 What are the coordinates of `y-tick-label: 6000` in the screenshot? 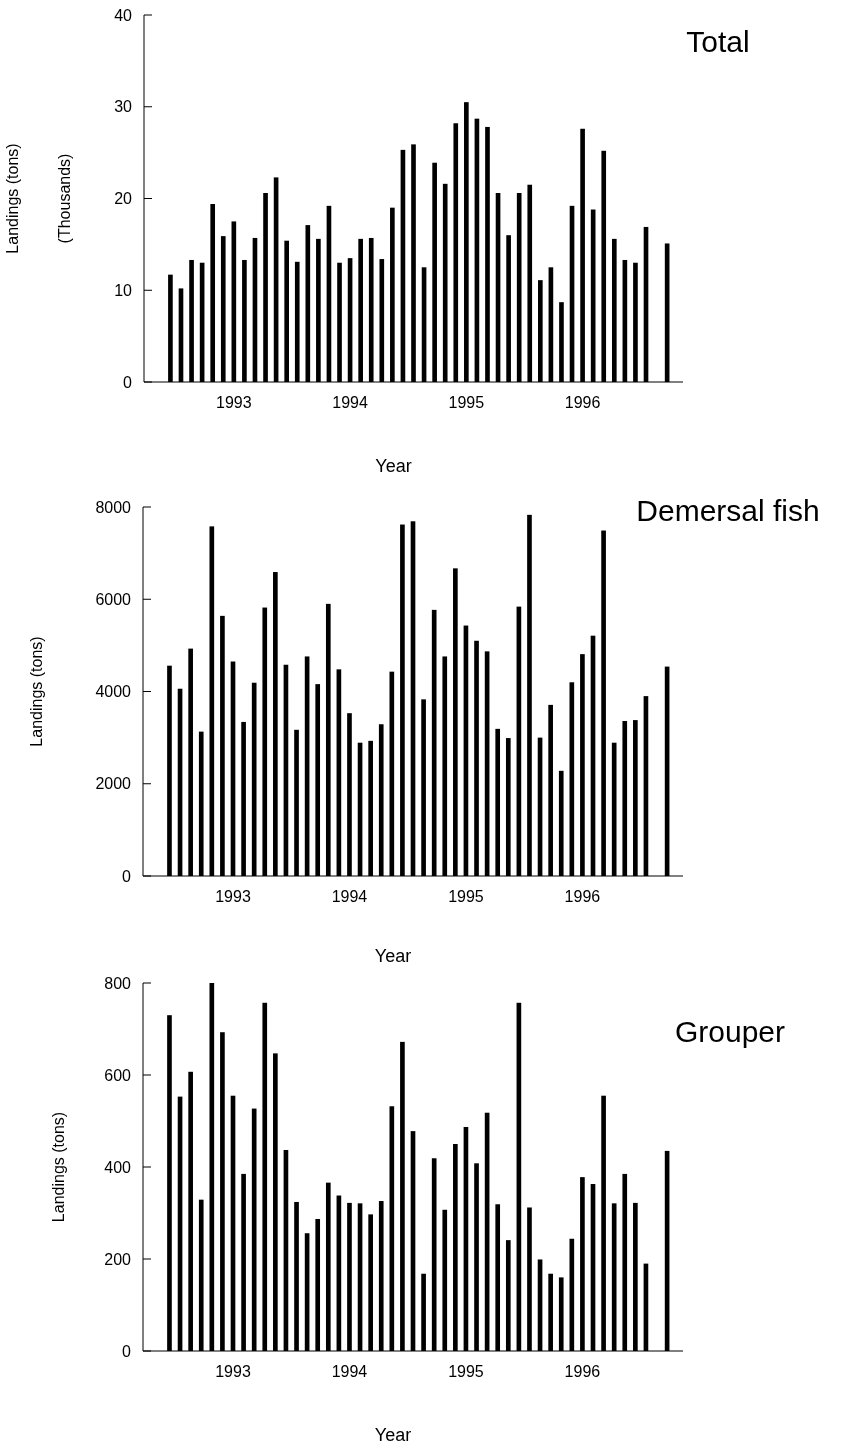 It's located at (113, 599).